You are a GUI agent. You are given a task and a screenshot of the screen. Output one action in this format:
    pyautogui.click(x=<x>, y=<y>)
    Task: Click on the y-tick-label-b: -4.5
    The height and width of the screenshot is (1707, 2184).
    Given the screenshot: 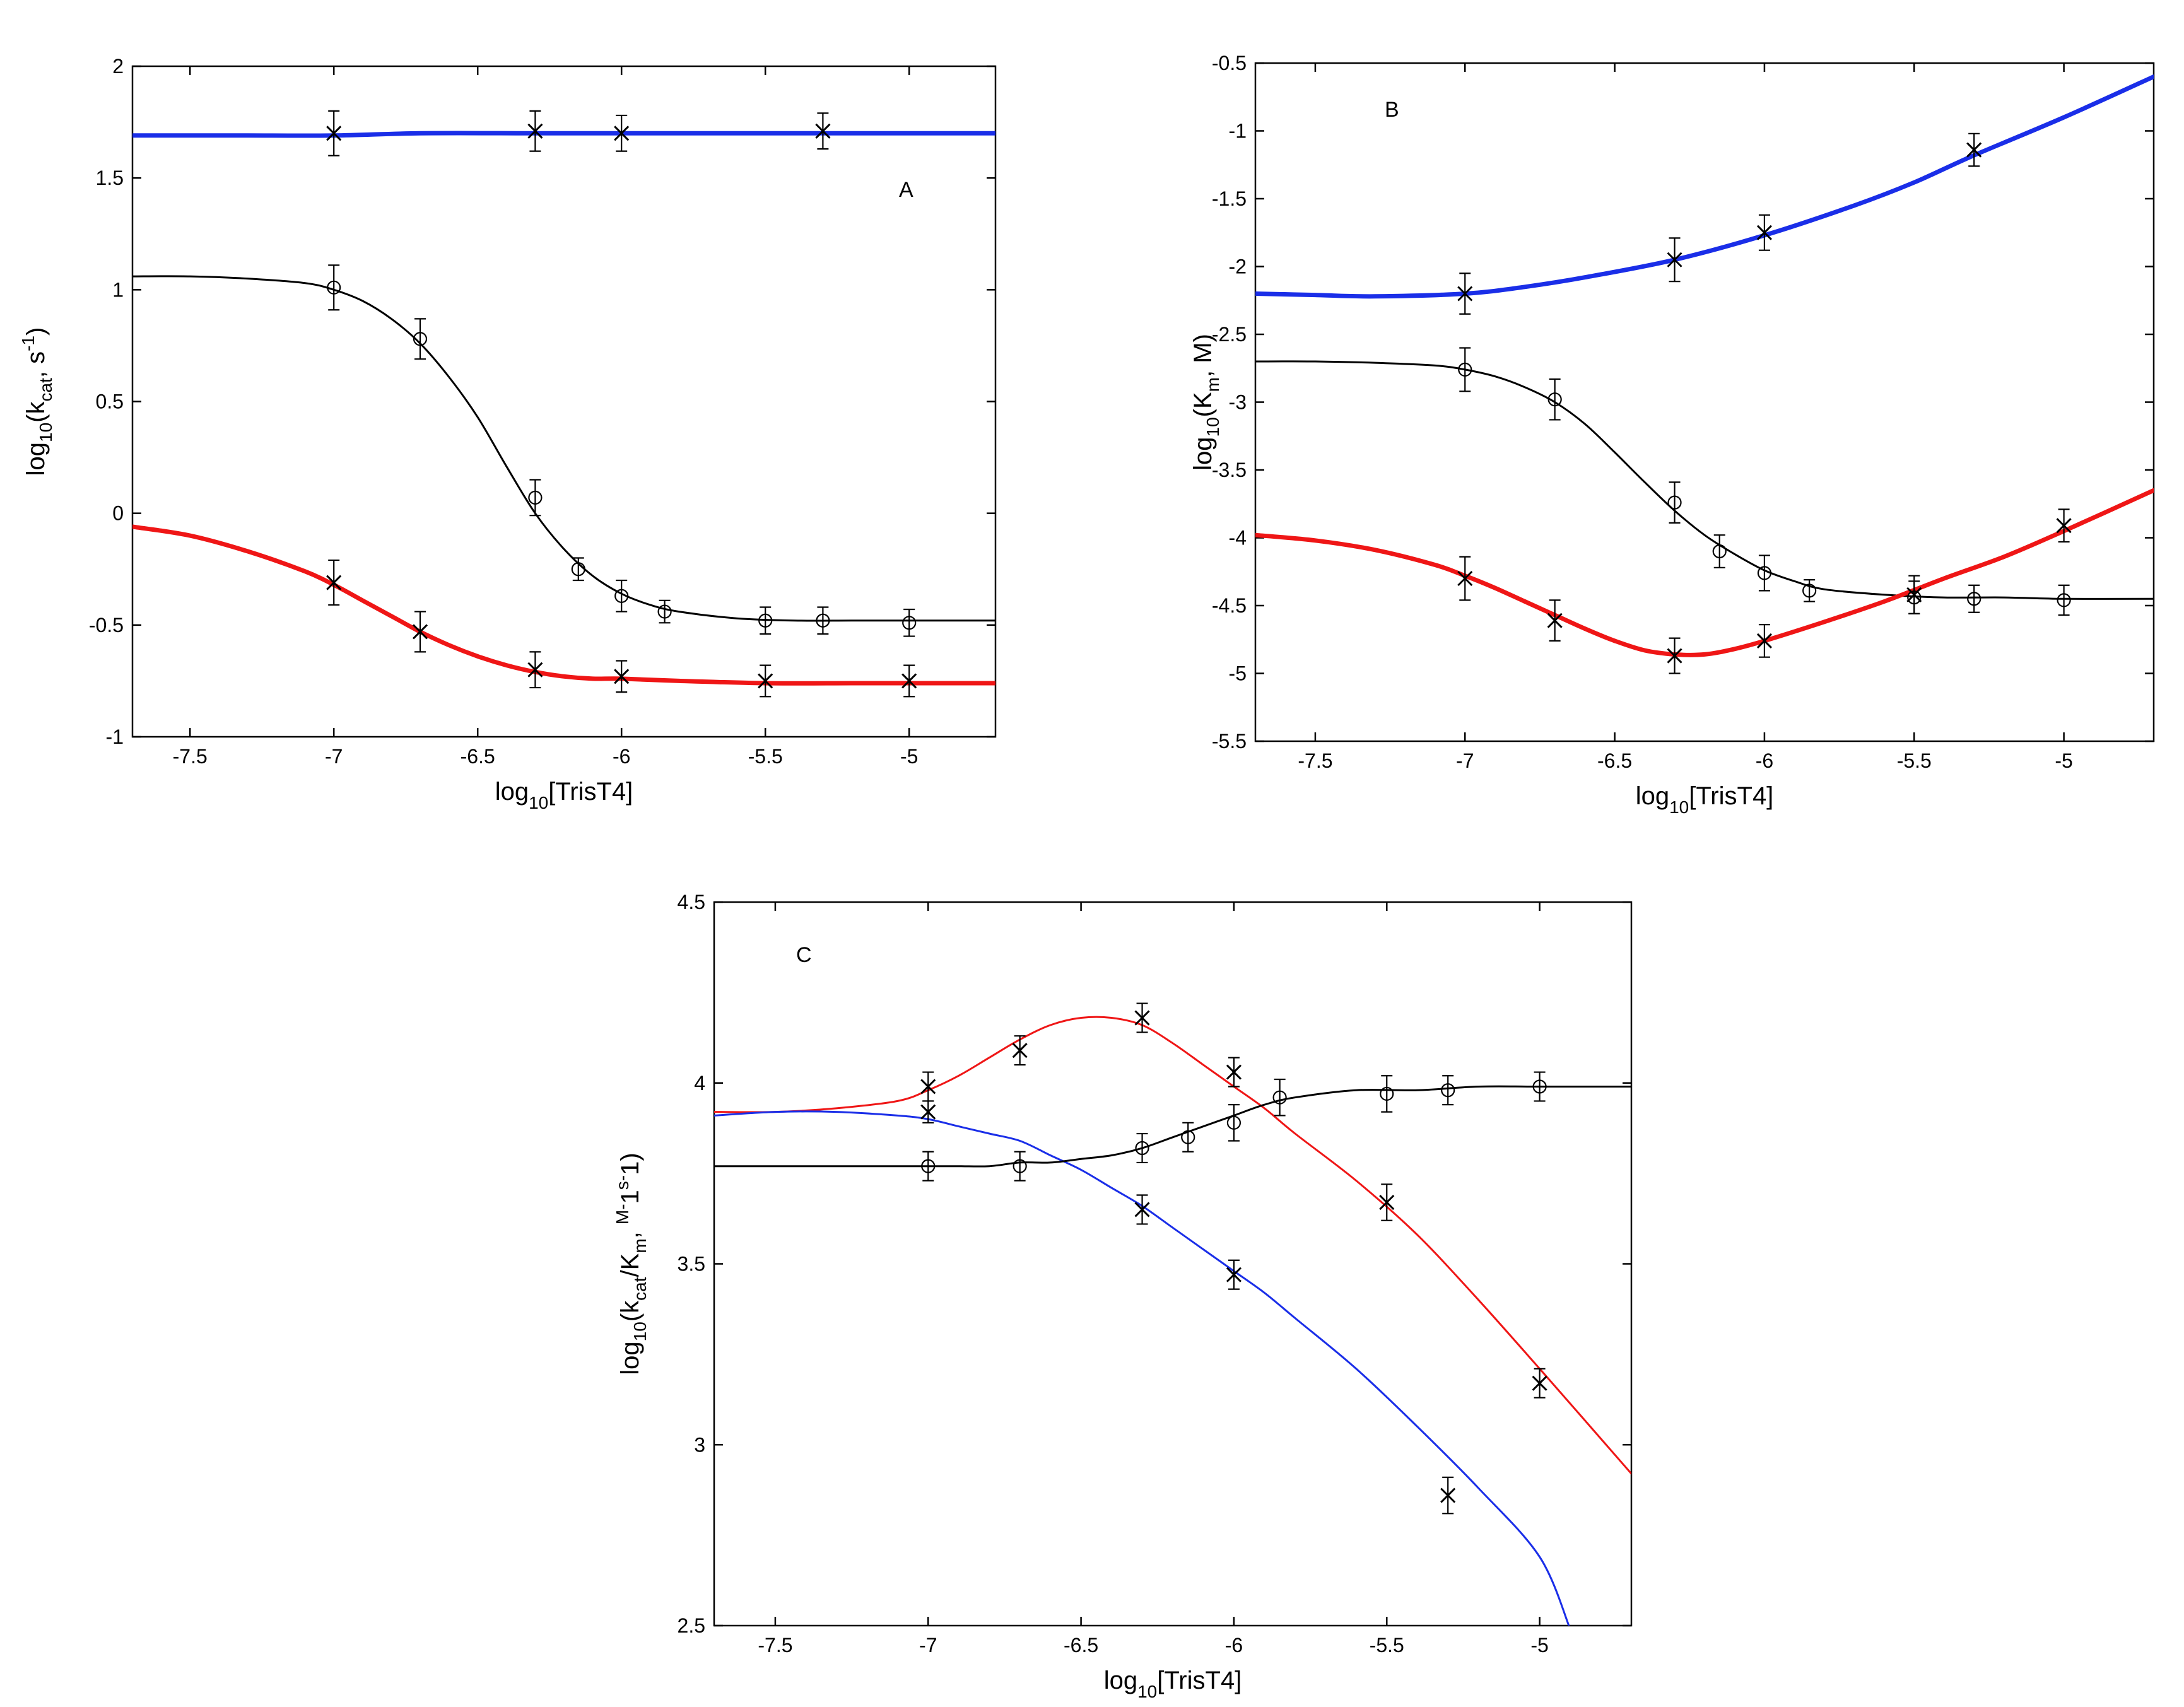 What is the action you would take?
    pyautogui.click(x=1229, y=606)
    